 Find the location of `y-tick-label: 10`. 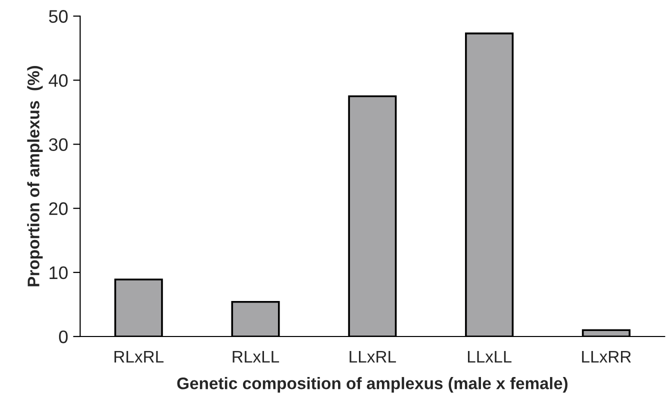

y-tick-label: 10 is located at coordinates (59, 273).